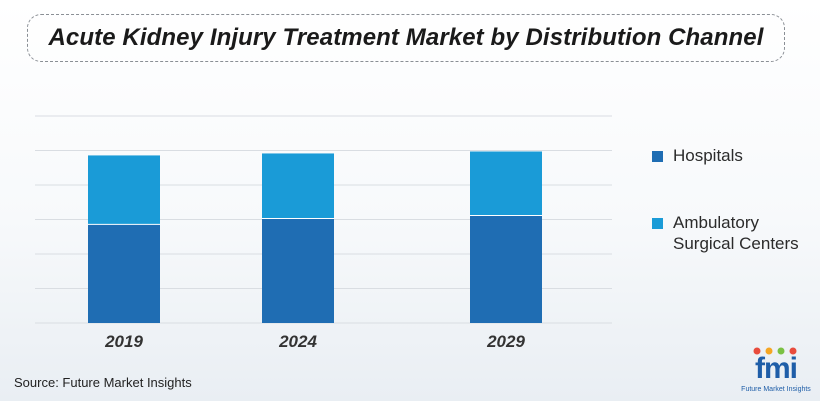 The height and width of the screenshot is (401, 820). I want to click on legend-label-ambulatory-line1: Ambulatory, so click(716, 222).